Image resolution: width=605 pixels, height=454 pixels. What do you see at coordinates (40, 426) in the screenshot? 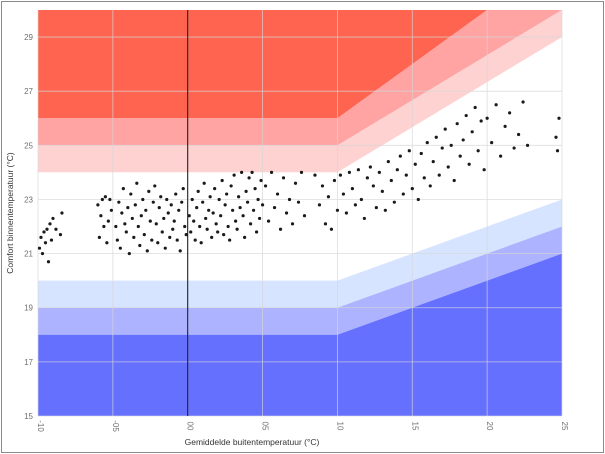
I see `x-tick-label: -10` at bounding box center [40, 426].